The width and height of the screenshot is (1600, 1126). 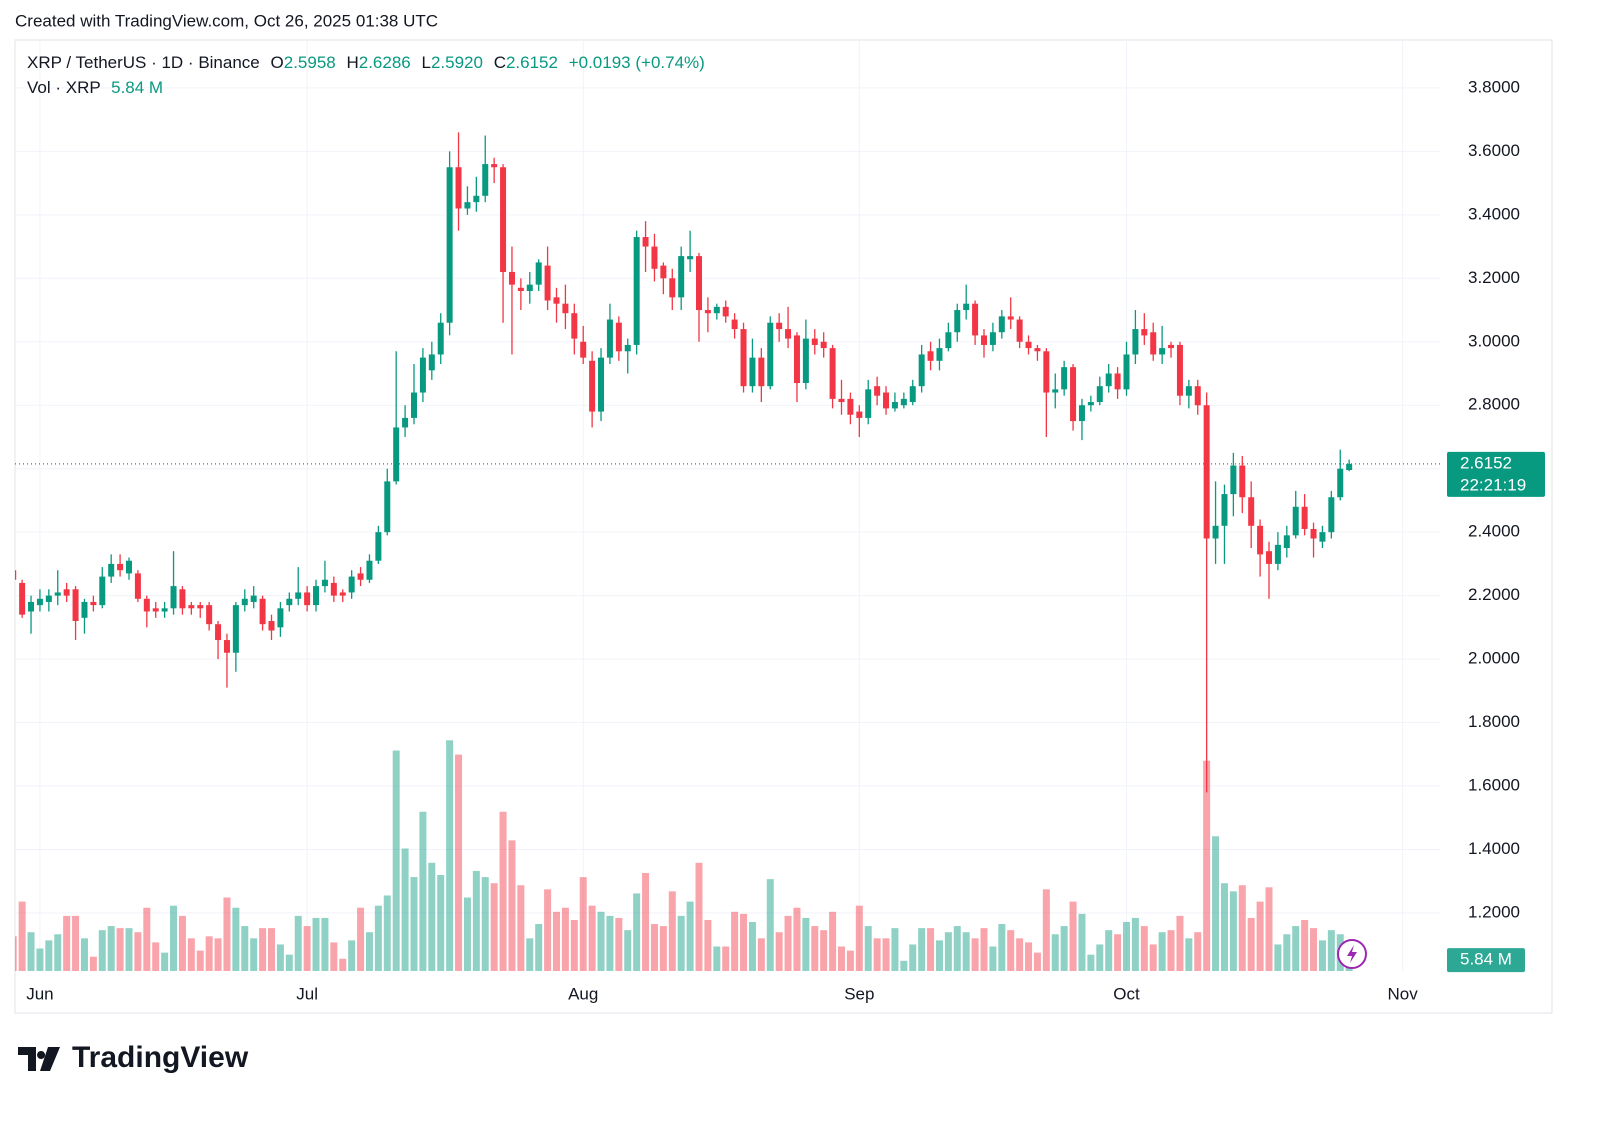 What do you see at coordinates (859, 993) in the screenshot?
I see `x-tick-label: Sep` at bounding box center [859, 993].